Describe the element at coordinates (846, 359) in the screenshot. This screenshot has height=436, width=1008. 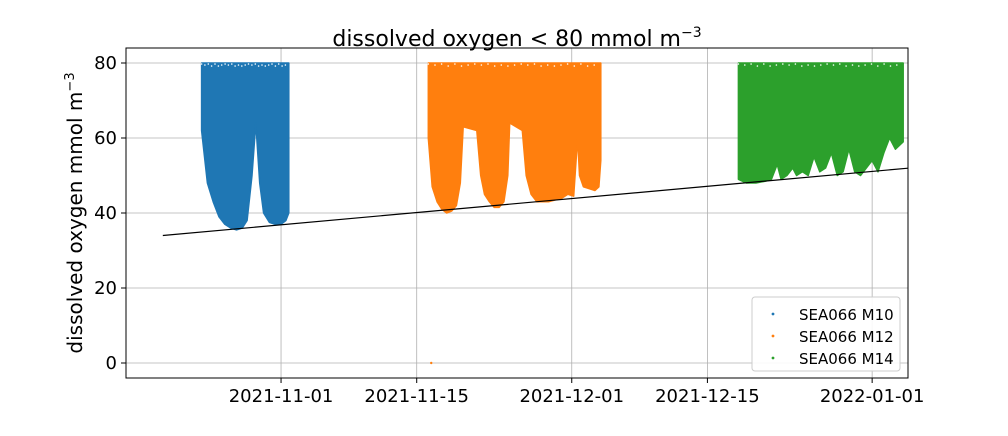
I see `legend-label: SEA066 M14` at that location.